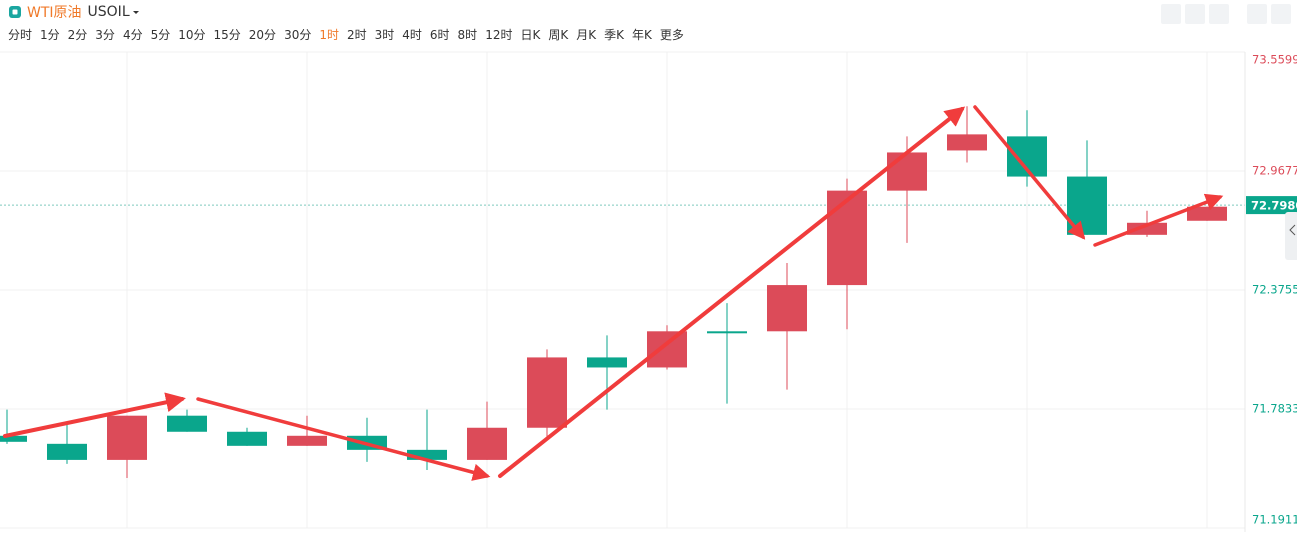 This screenshot has height=547, width=1297. What do you see at coordinates (298, 35) in the screenshot?
I see `interval-option: 30分` at bounding box center [298, 35].